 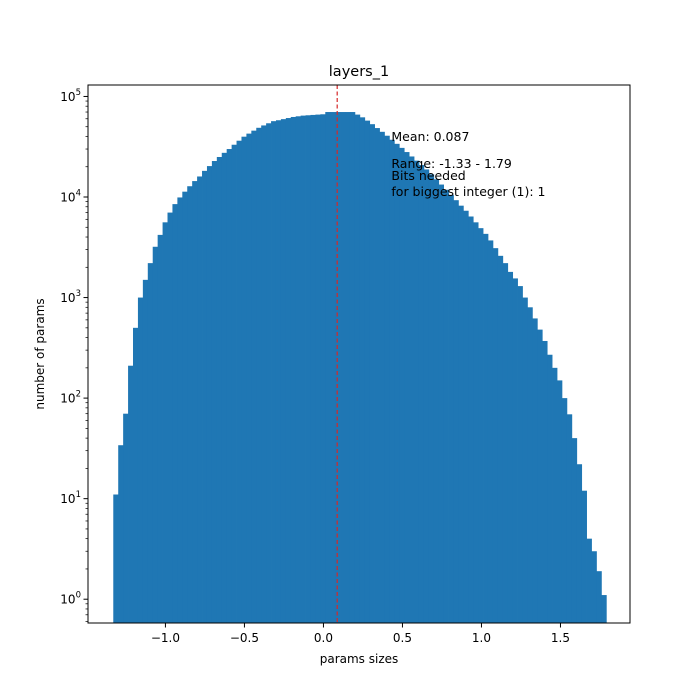 What do you see at coordinates (430, 136) in the screenshot?
I see `stats-annotation: Mean: 0.087` at bounding box center [430, 136].